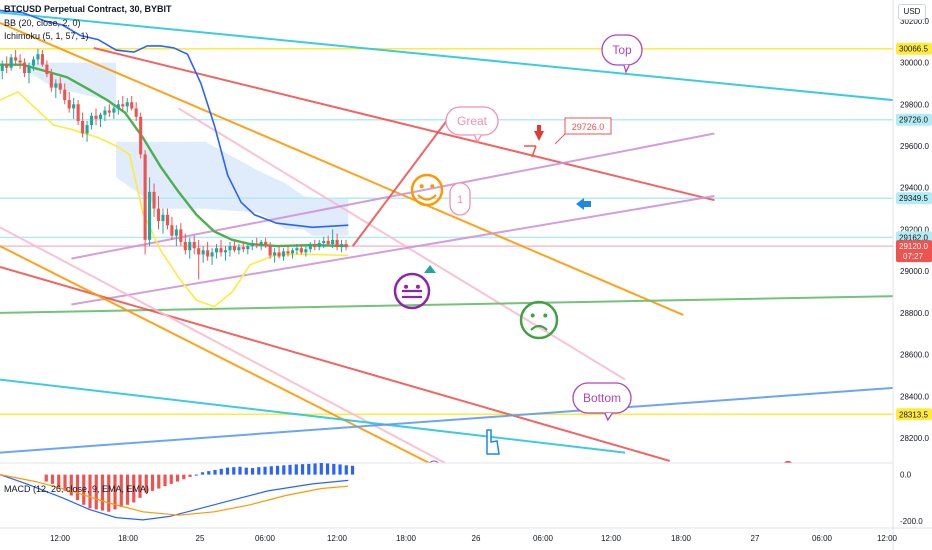  What do you see at coordinates (912, 12) in the screenshot?
I see `currency-button: USD` at bounding box center [912, 12].